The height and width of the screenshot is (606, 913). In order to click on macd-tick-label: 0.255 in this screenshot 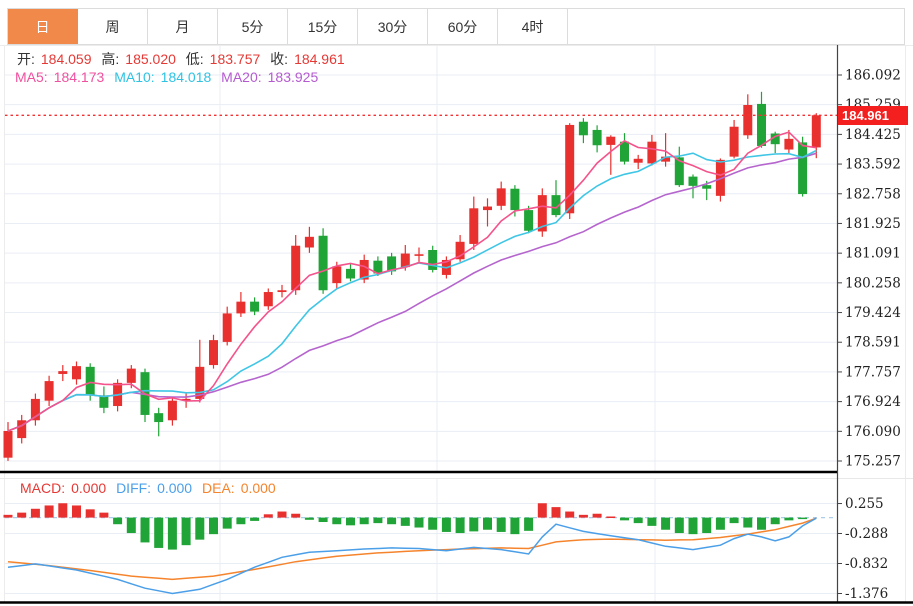, I will do `click(864, 504)`.